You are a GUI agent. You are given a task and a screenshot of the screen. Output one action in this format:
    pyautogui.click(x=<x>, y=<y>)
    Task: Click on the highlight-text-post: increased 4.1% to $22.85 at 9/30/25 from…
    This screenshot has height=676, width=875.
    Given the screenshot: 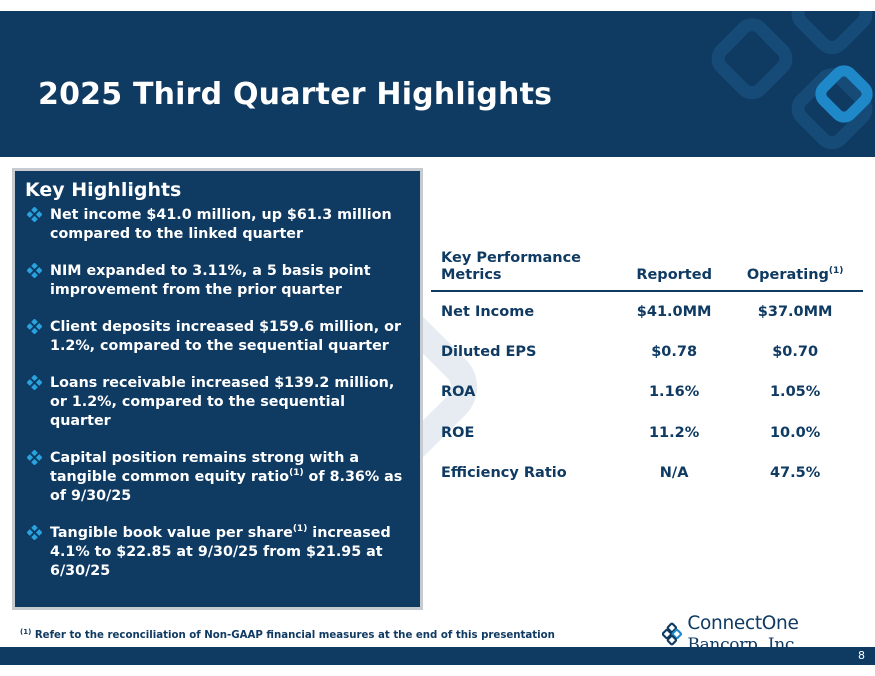 What is the action you would take?
    pyautogui.click(x=220, y=552)
    